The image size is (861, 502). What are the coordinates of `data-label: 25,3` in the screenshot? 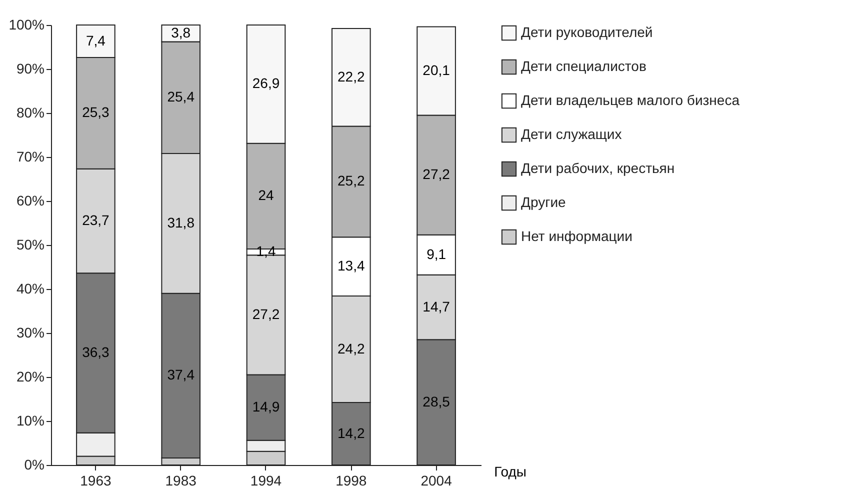 It's located at (96, 112).